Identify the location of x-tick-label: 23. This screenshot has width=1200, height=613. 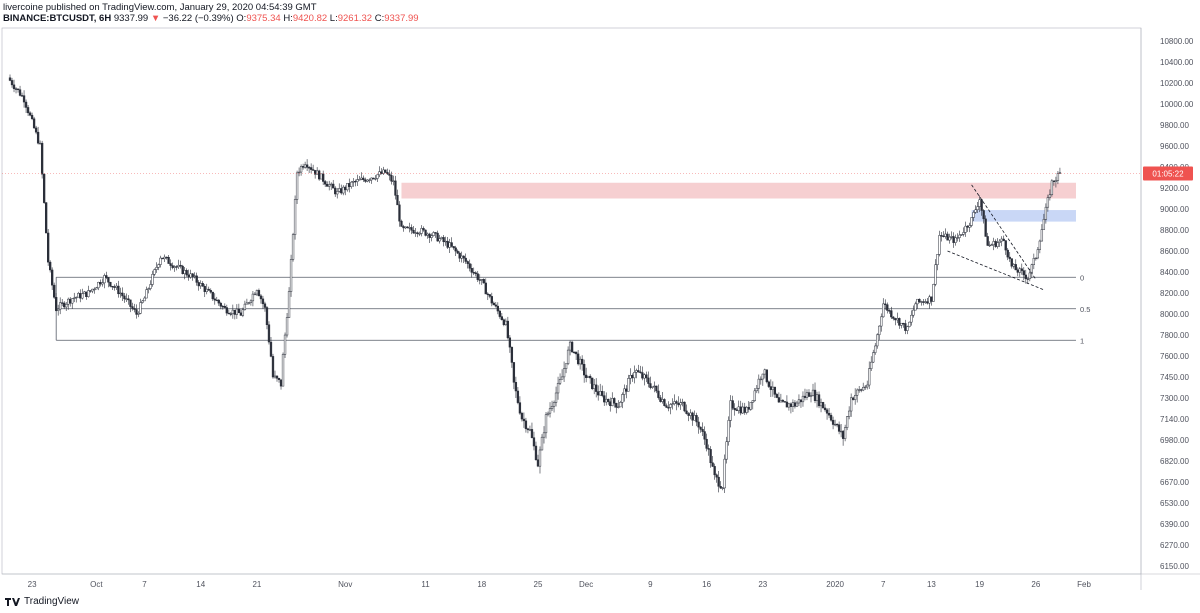
(32, 584).